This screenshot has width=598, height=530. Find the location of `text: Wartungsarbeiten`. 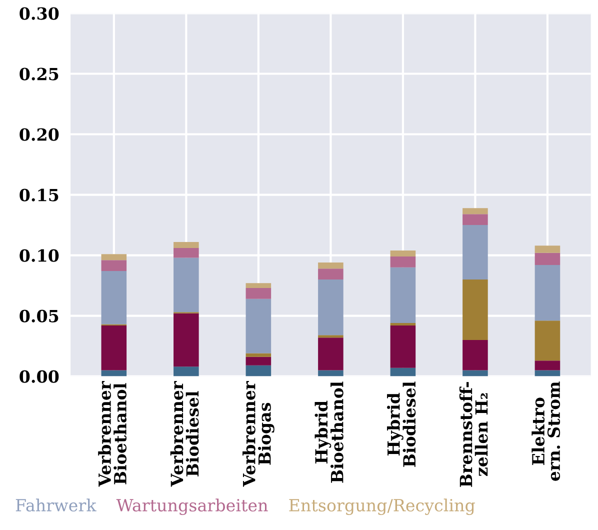

text: Wartungsarbeiten is located at coordinates (192, 506).